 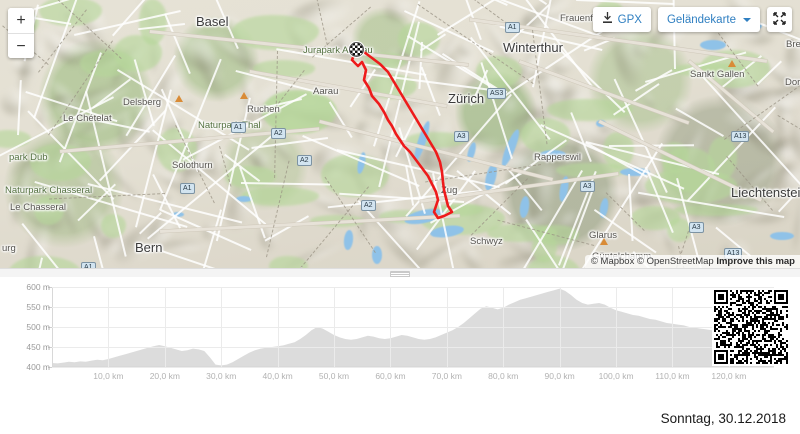 I want to click on chart-y-tick-label: 400 m, so click(x=38, y=367).